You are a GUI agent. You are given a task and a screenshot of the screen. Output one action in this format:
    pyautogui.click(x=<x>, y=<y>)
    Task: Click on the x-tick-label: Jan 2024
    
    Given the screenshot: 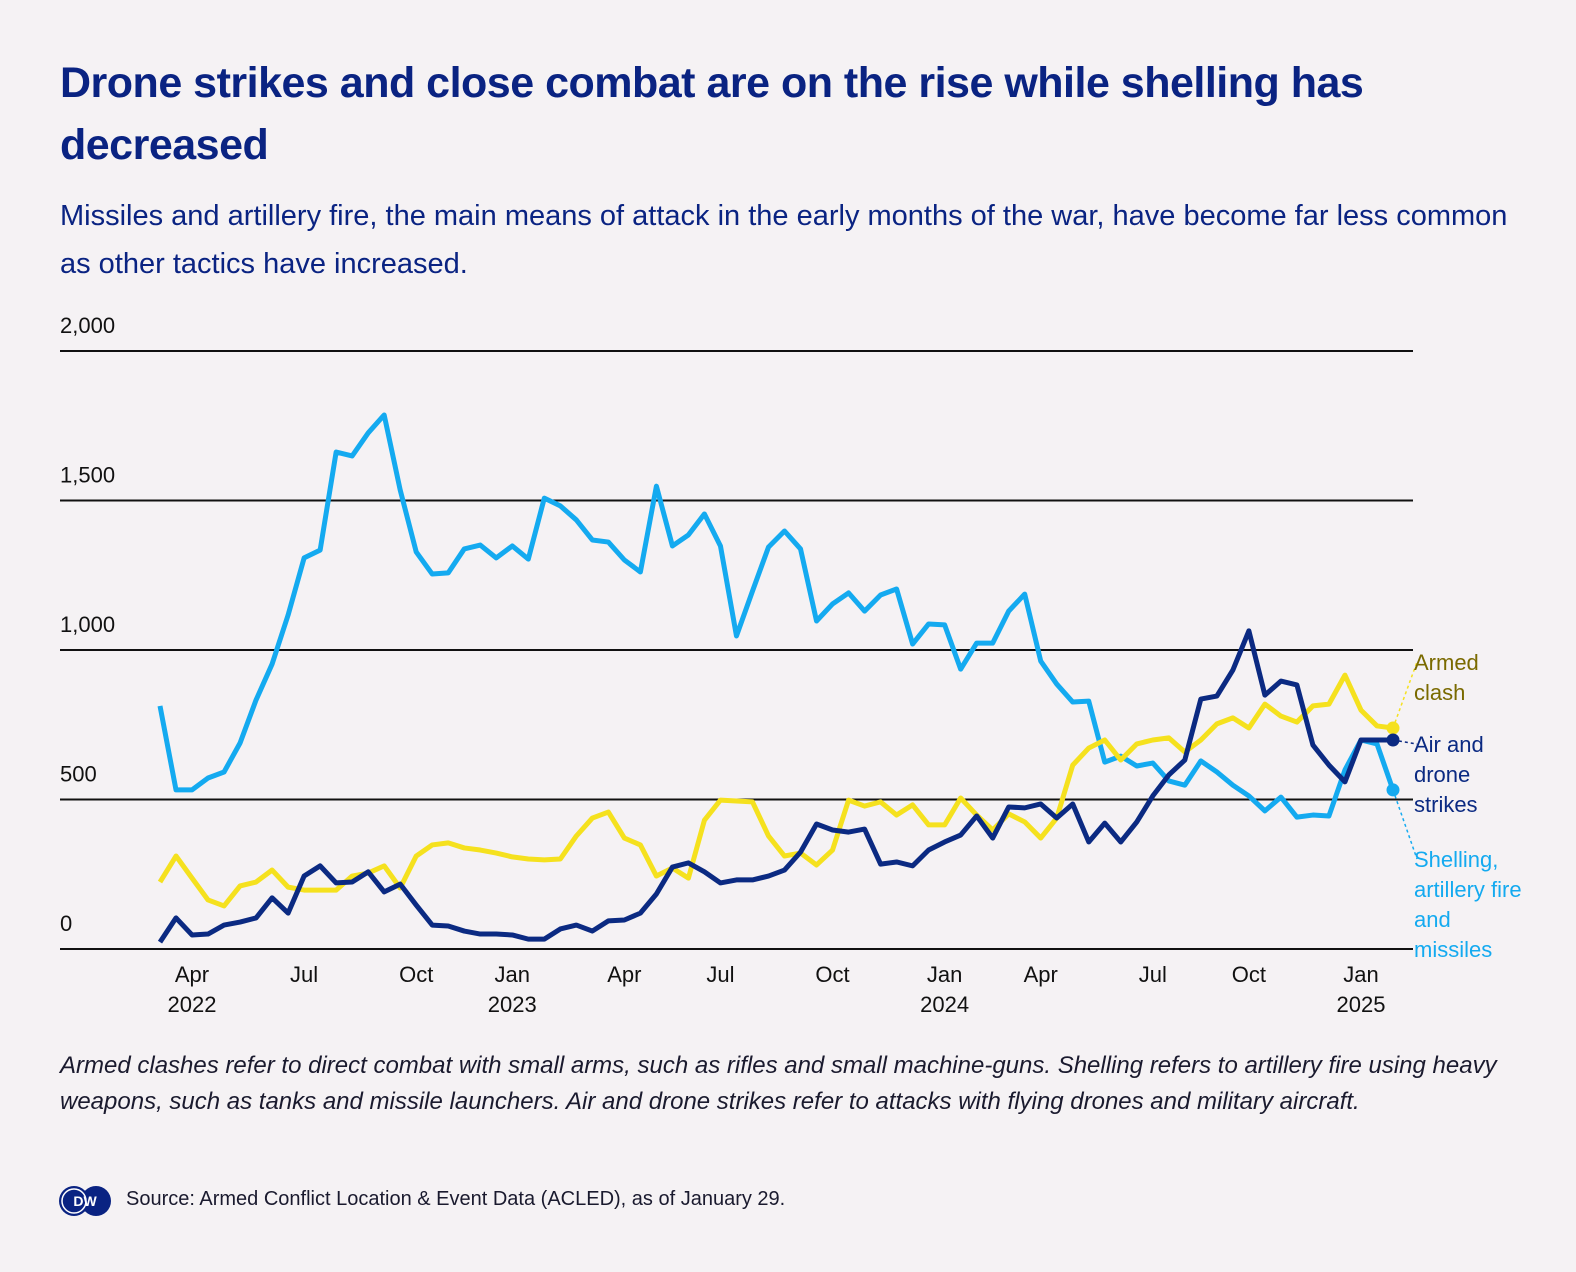 What is the action you would take?
    pyautogui.click(x=945, y=989)
    